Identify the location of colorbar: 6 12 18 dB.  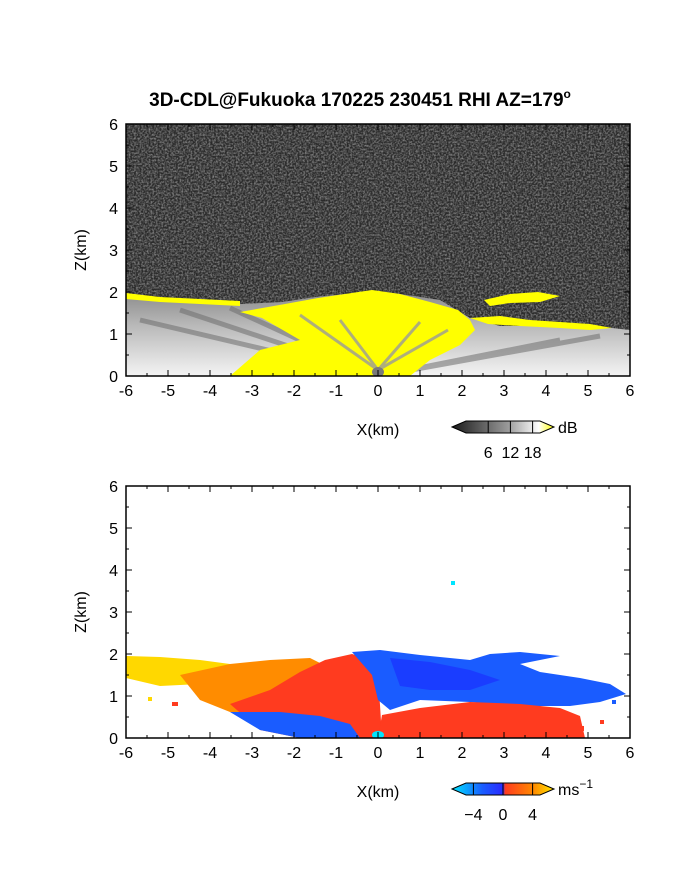
(514, 441).